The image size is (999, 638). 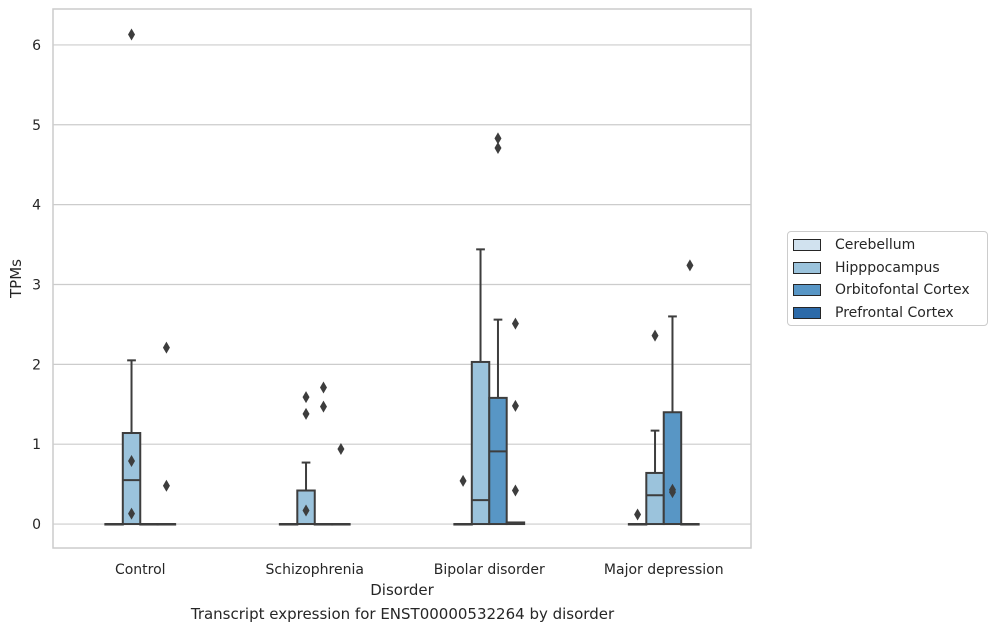 What do you see at coordinates (807, 268) in the screenshot?
I see `legend-swatch-hippocampus` at bounding box center [807, 268].